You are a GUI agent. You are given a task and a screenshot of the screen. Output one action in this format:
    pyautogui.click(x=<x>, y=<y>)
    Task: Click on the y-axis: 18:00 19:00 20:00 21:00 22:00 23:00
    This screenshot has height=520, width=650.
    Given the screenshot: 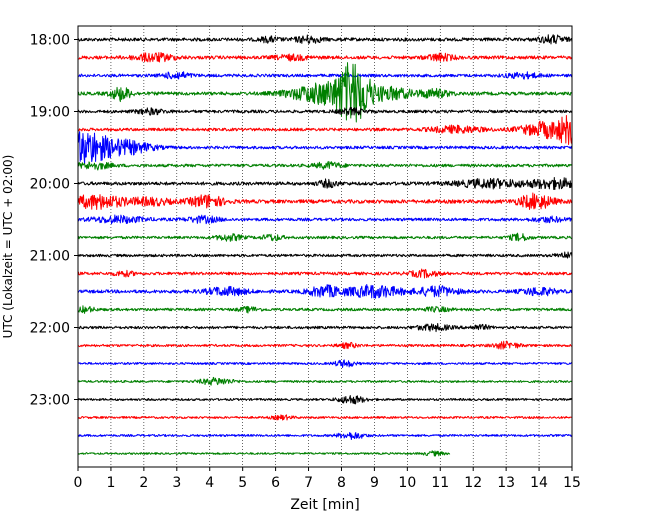 What is the action you would take?
    pyautogui.click(x=54, y=221)
    